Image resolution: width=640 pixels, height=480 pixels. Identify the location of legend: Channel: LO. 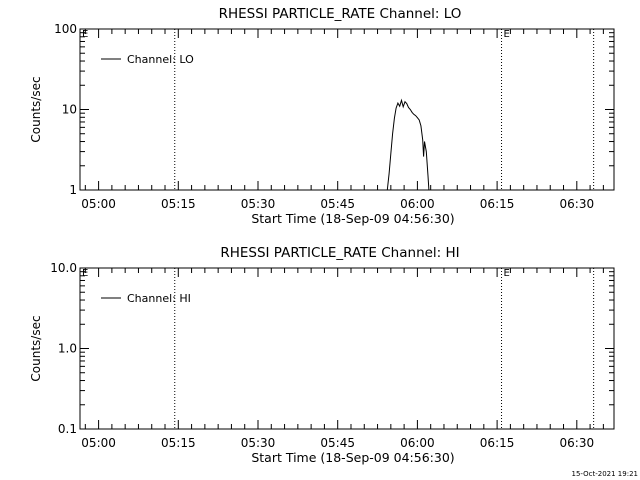
(147, 59).